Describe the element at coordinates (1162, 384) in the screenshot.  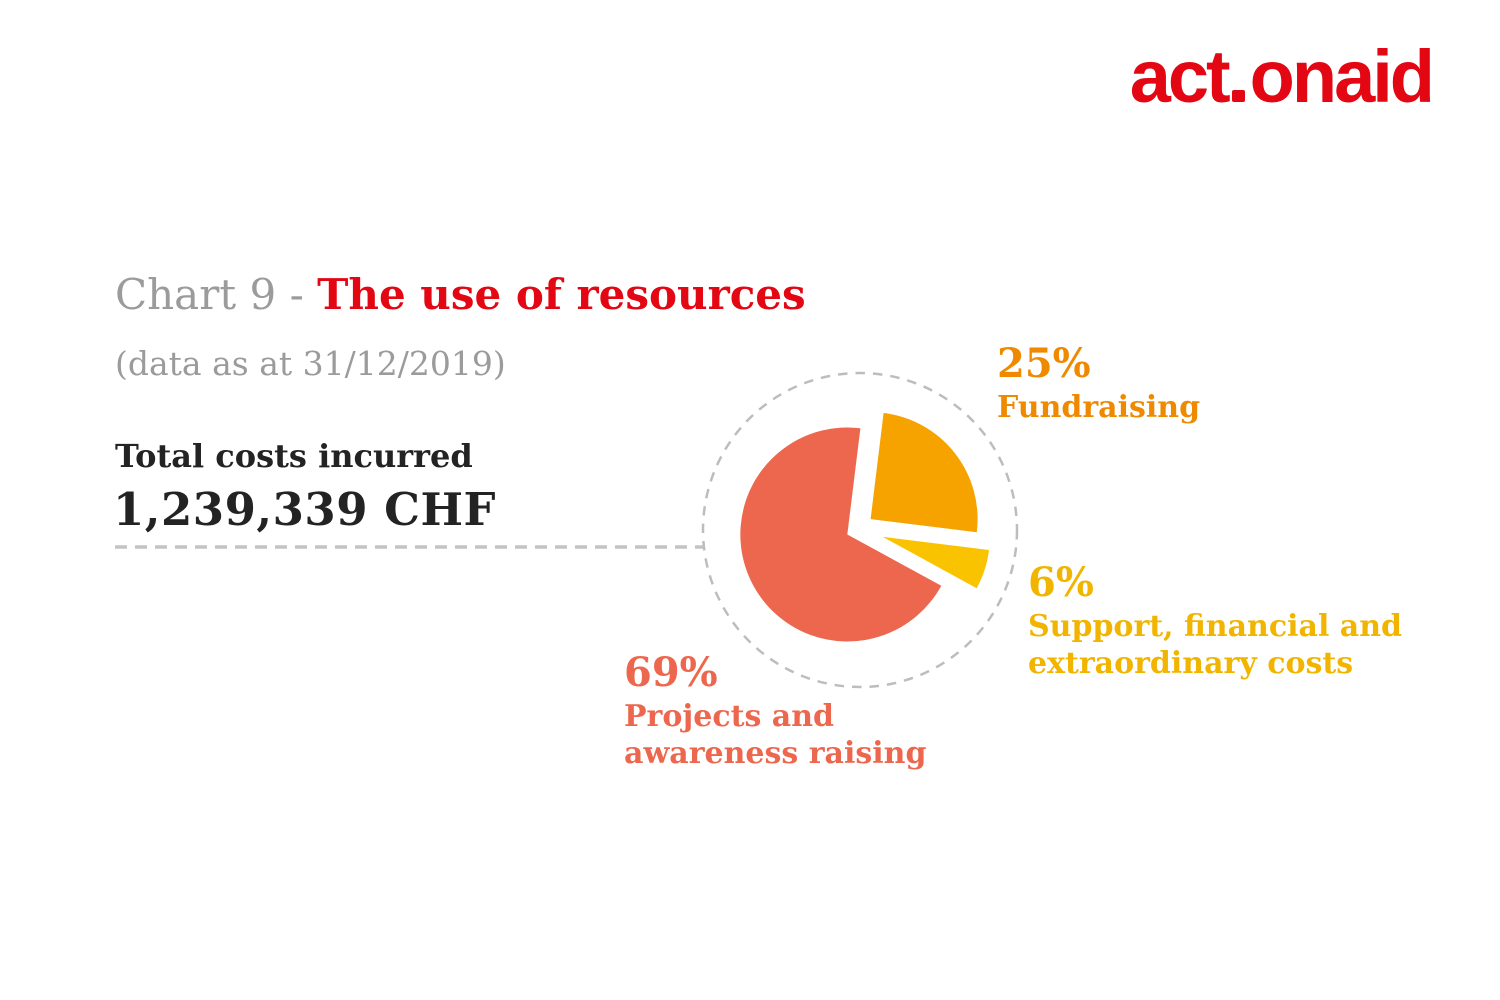
I see `label-fundraising: 25% Fundraising` at that location.